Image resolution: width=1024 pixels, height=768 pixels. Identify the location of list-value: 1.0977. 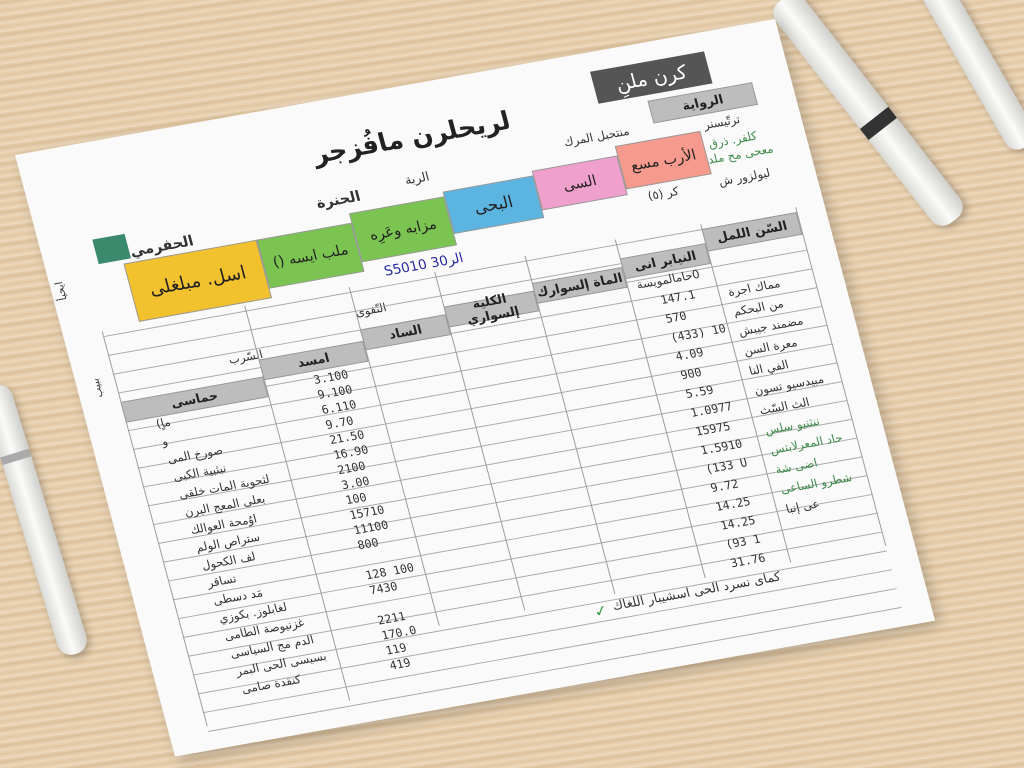
(711, 409).